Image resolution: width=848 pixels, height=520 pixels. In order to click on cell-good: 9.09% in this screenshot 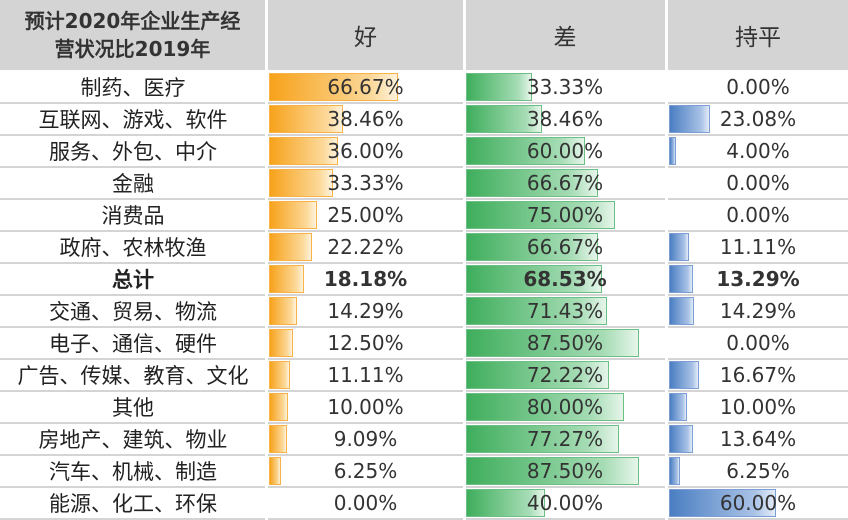, I will do `click(365, 440)`.